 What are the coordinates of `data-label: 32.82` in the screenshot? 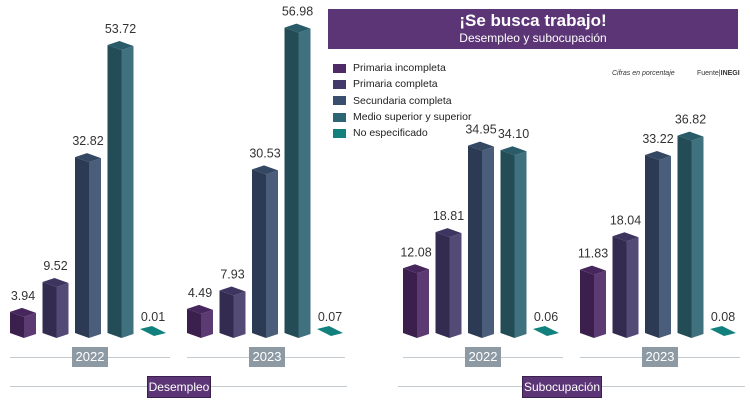 It's located at (87, 141).